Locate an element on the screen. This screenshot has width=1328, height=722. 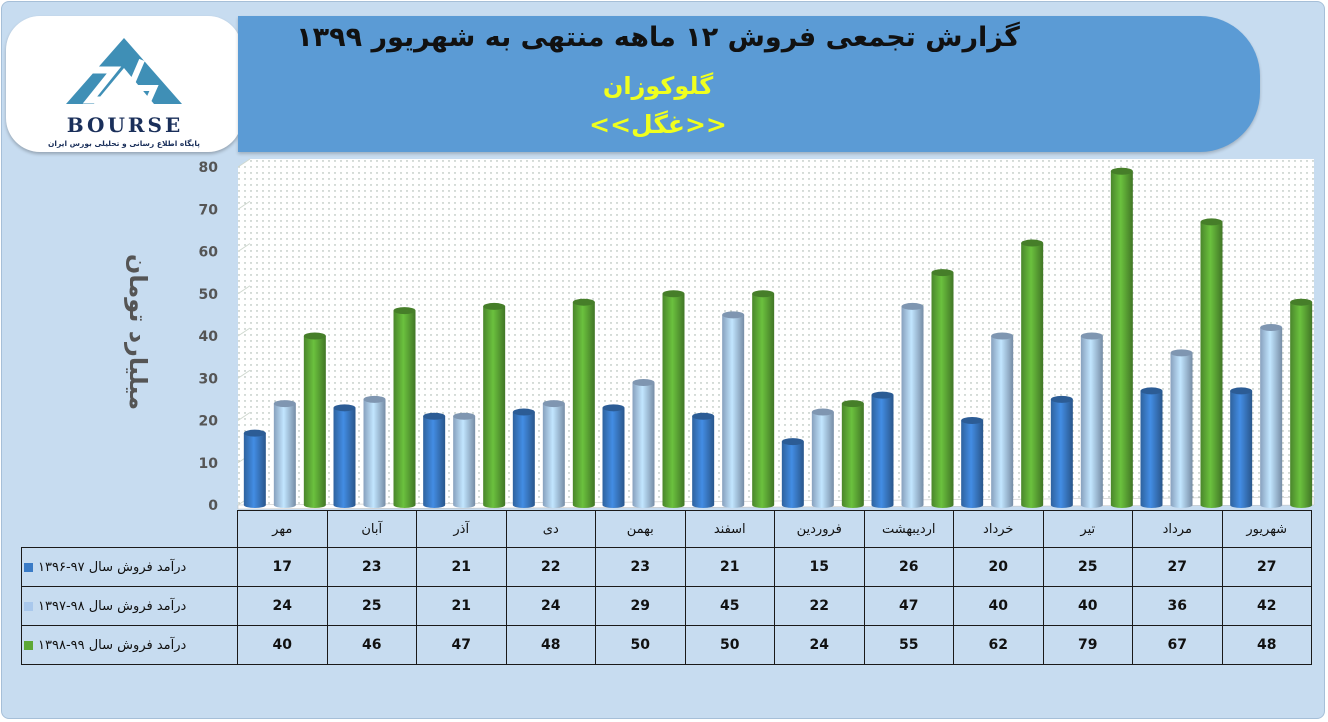
y-tick-label: 50 is located at coordinates (209, 295).